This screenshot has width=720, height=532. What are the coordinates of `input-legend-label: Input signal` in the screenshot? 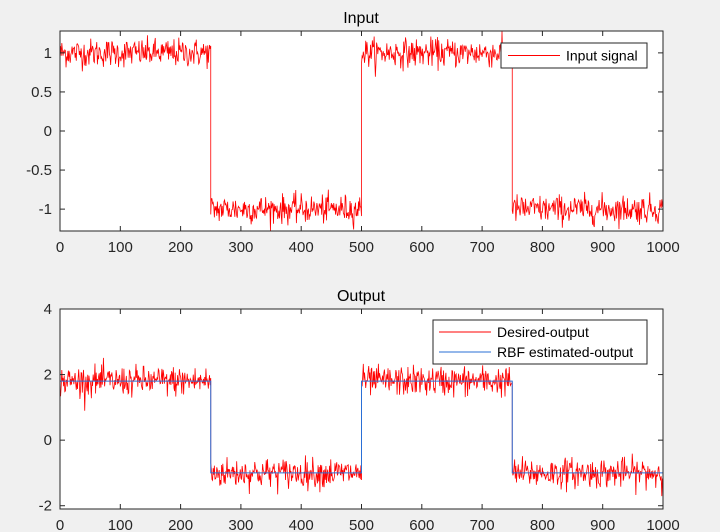 It's located at (602, 56).